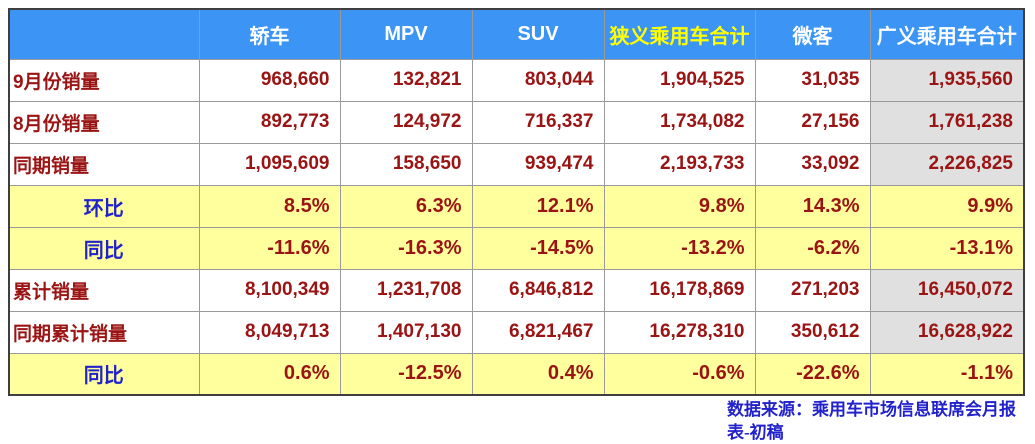 This screenshot has height=444, width=1035. Describe the element at coordinates (812, 248) in the screenshot. I see `table-cell: -6.2%` at that location.